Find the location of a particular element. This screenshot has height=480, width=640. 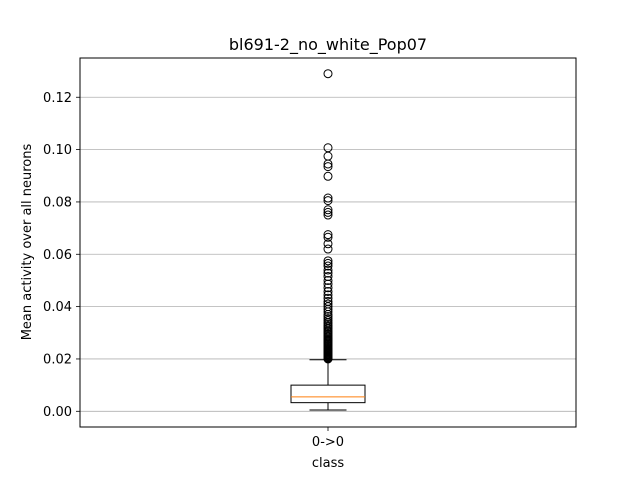

y-tick-label: 0.04 is located at coordinates (57, 307).